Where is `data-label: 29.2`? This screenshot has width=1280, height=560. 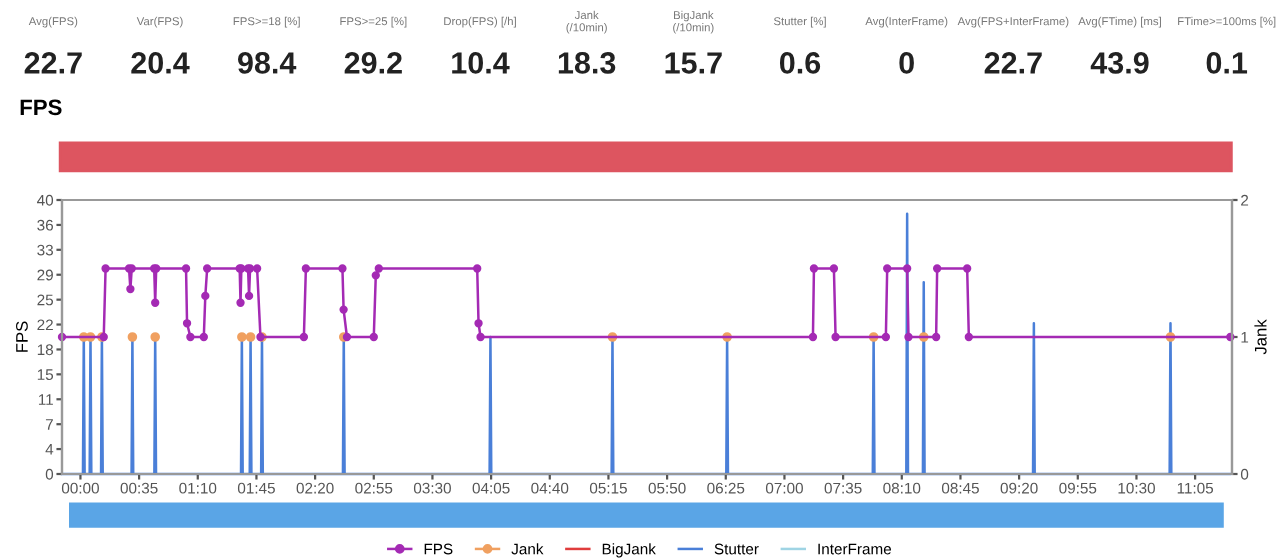 data-label: 29.2 is located at coordinates (373, 63).